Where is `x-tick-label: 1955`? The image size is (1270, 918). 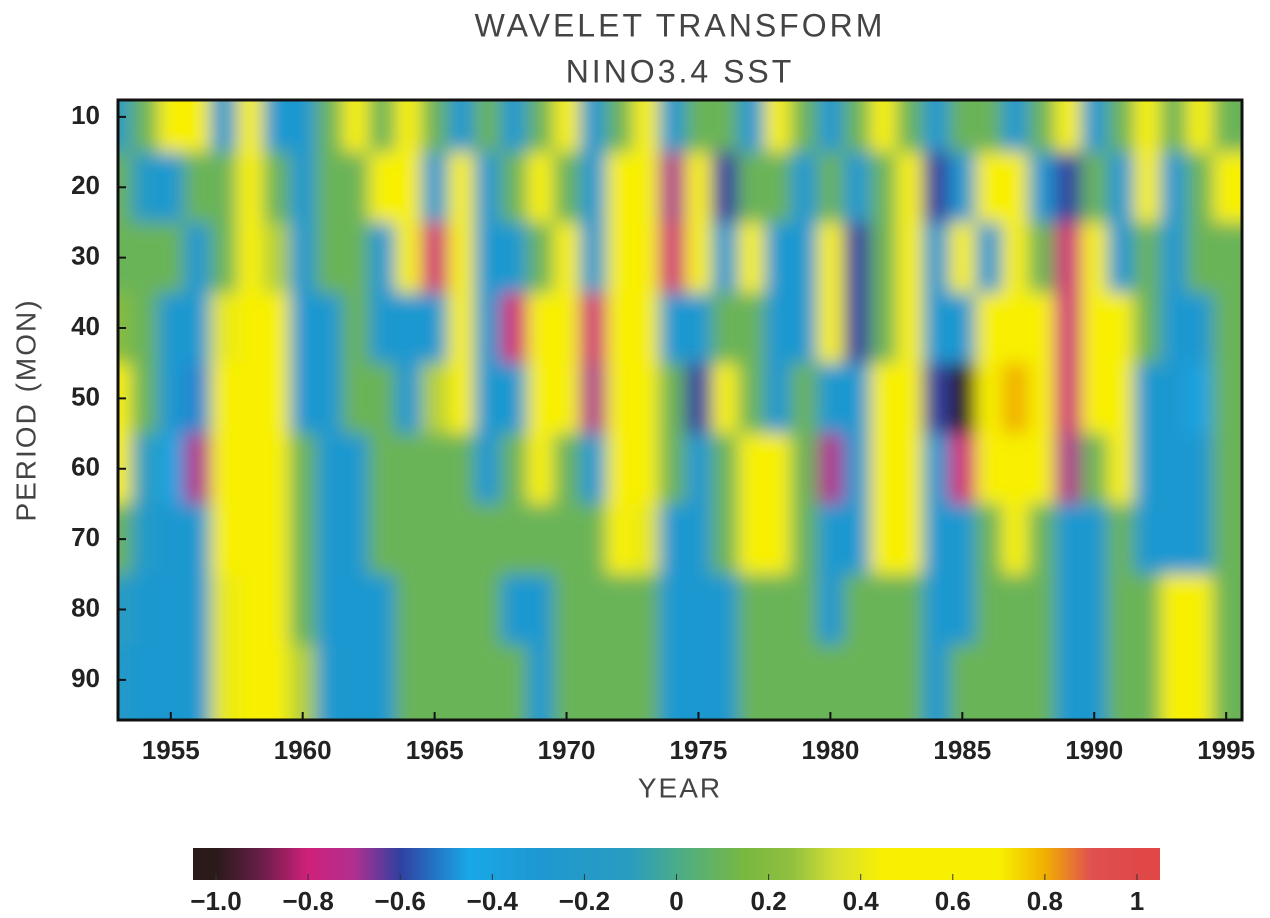 x-tick-label: 1955 is located at coordinates (171, 750).